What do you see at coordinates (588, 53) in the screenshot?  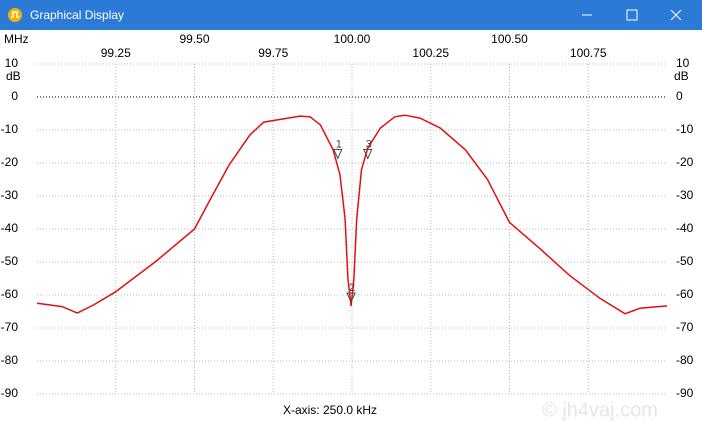 I see `x-tick-label: 100.75` at bounding box center [588, 53].